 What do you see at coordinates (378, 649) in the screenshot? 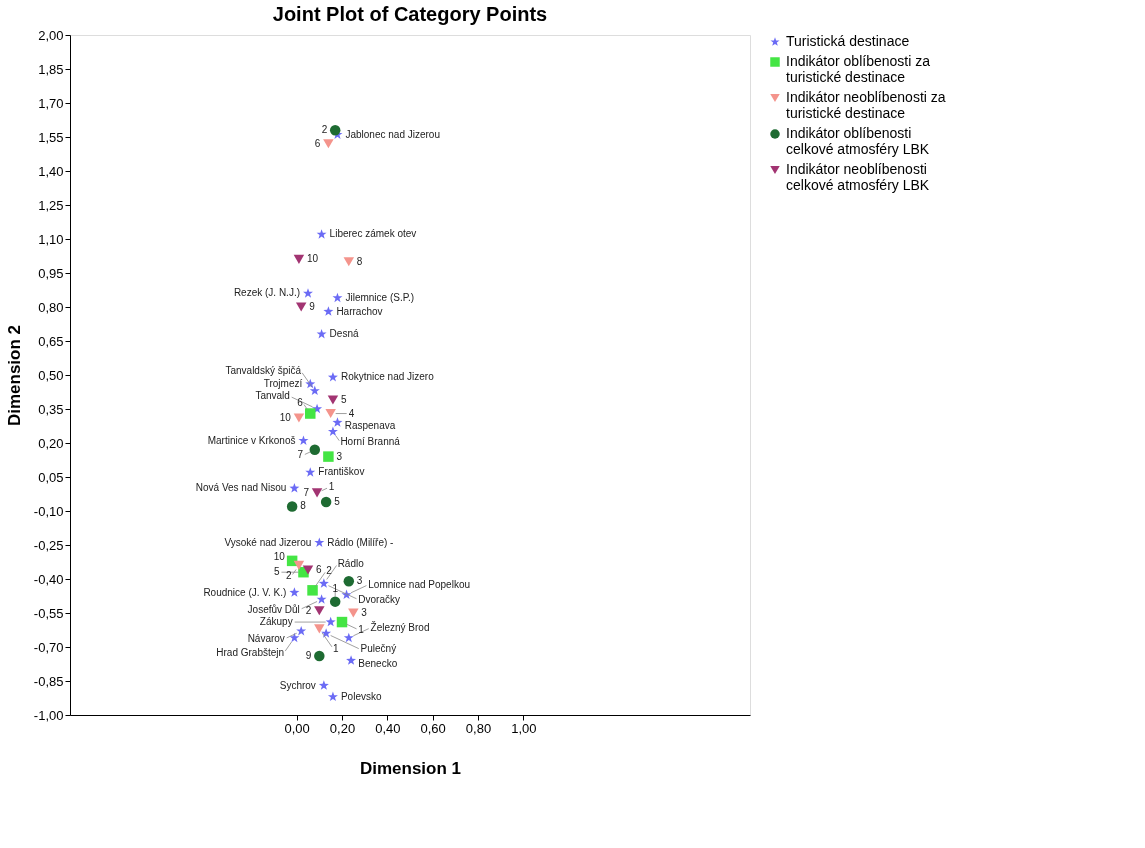
I see `annotation: Pulečný` at bounding box center [378, 649].